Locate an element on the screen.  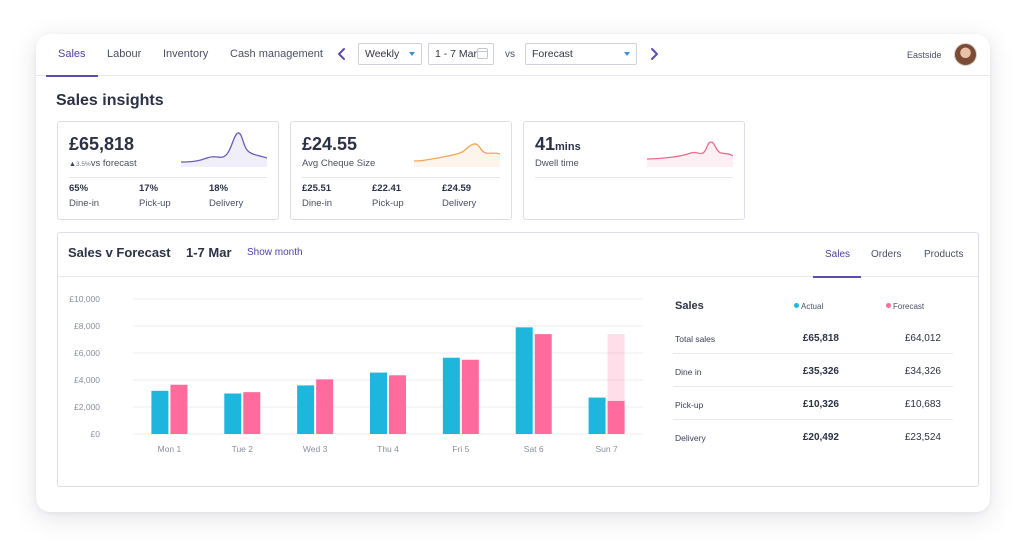
row-label: Dine in is located at coordinates (688, 372).